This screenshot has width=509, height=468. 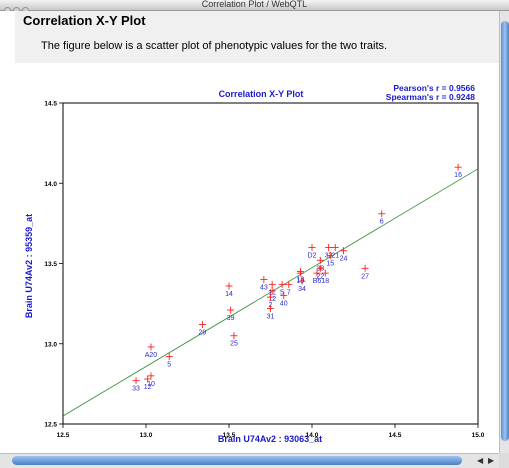 I want to click on data-point-label: 7, so click(x=289, y=292).